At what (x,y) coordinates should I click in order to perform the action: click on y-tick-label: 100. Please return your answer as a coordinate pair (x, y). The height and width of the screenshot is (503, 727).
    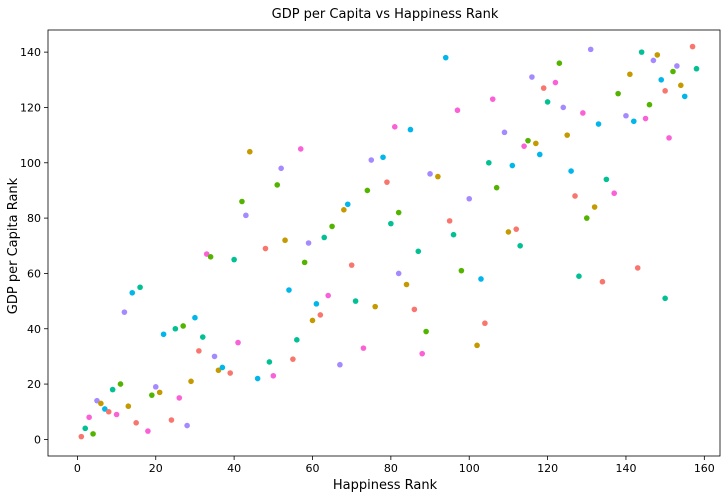
    Looking at the image, I should click on (30, 163).